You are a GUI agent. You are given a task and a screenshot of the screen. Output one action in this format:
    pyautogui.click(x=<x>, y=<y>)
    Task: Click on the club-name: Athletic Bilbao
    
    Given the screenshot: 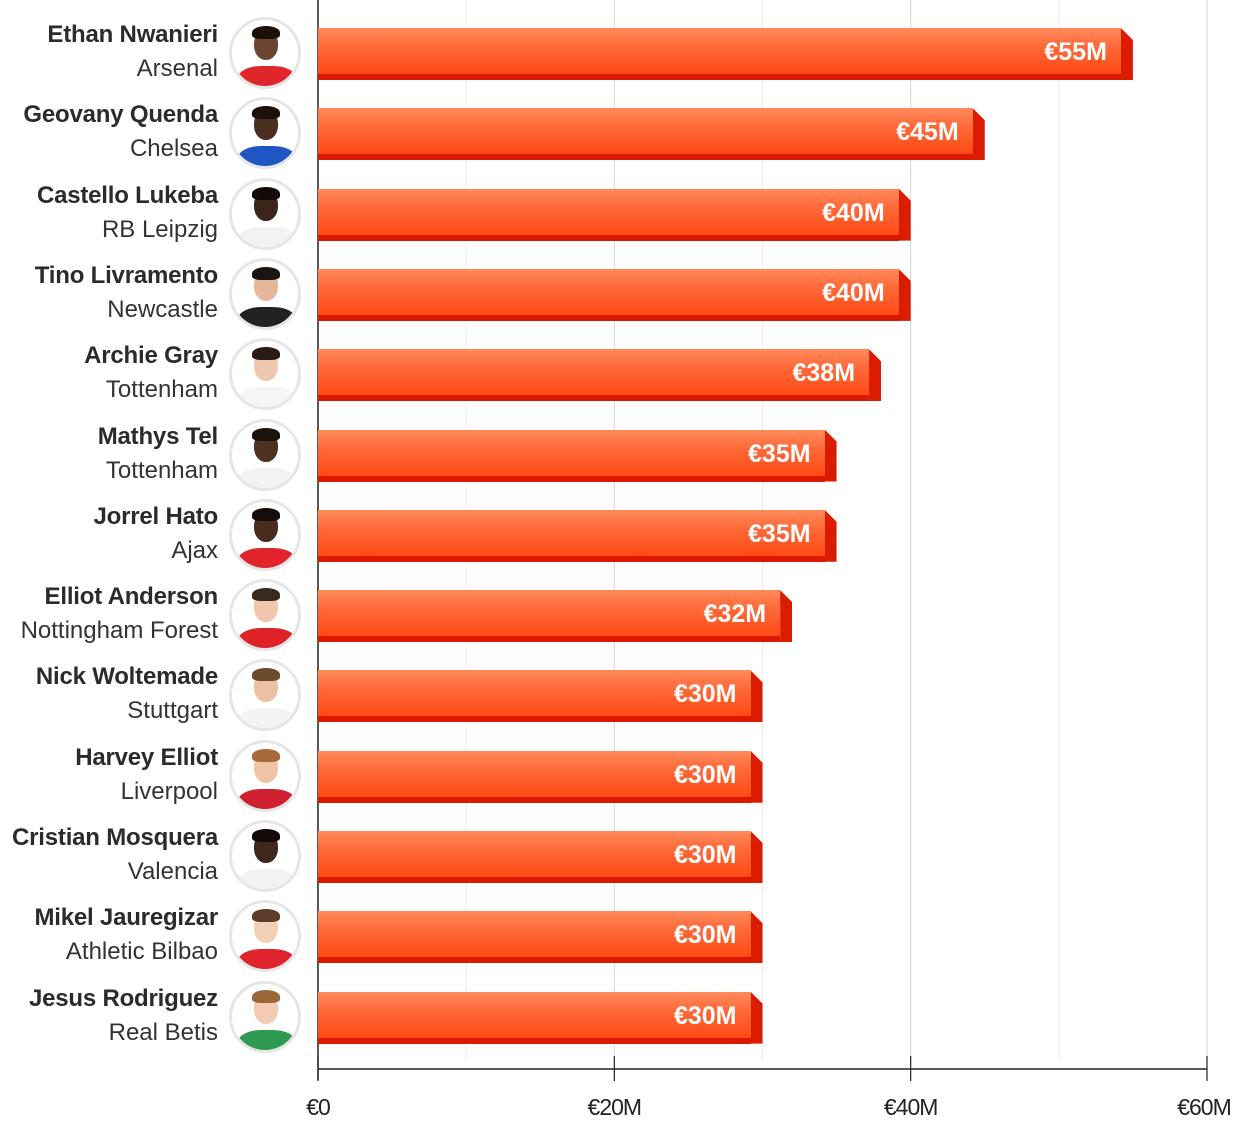 What is the action you would take?
    pyautogui.click(x=141, y=952)
    